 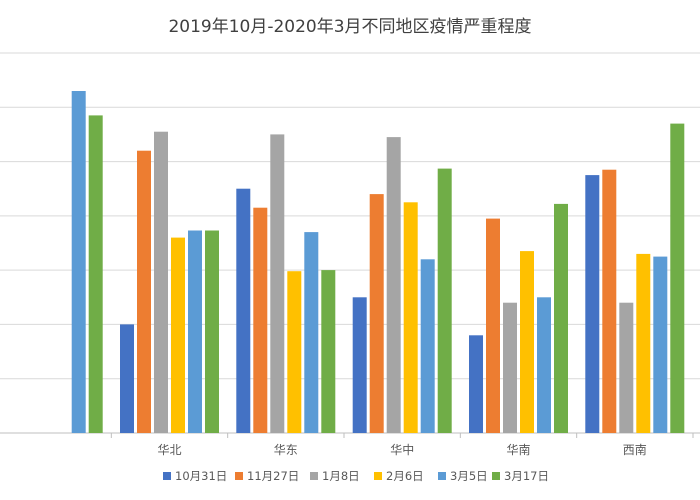 I want to click on legend-item: 3月5日, so click(x=463, y=476).